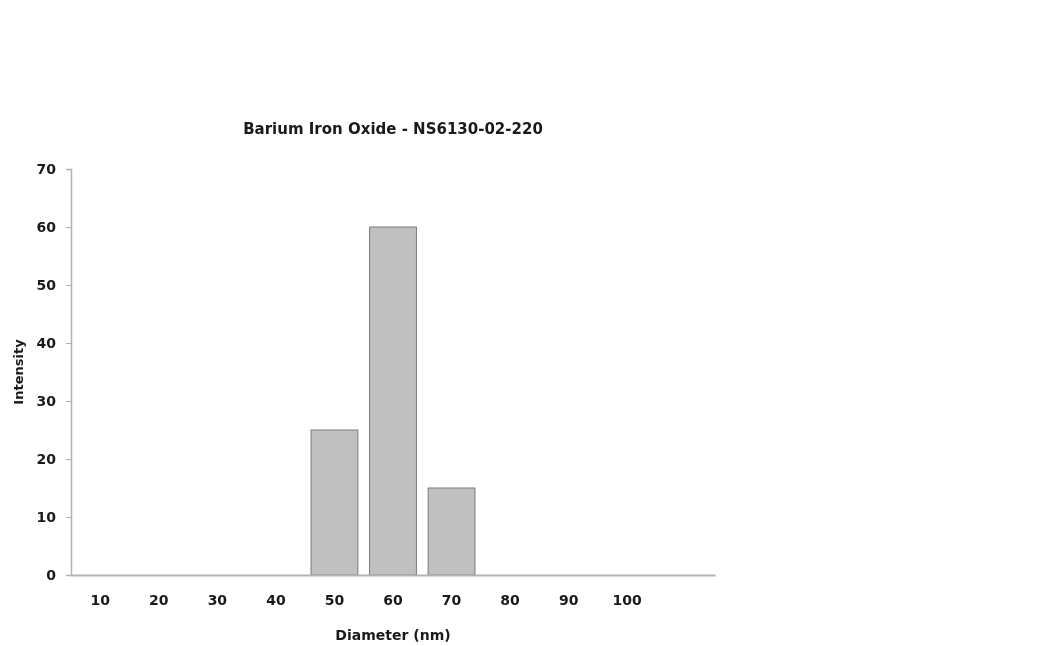 The height and width of the screenshot is (646, 1037). I want to click on chart-title: Barium Iron Oxide - NS6130-02-220, so click(393, 129).